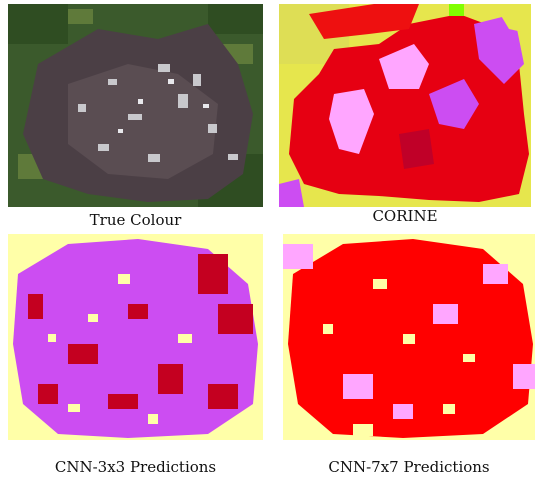 The height and width of the screenshot is (478, 544). What do you see at coordinates (135, 220) in the screenshot?
I see `true-colour-caption: True Colour` at bounding box center [135, 220].